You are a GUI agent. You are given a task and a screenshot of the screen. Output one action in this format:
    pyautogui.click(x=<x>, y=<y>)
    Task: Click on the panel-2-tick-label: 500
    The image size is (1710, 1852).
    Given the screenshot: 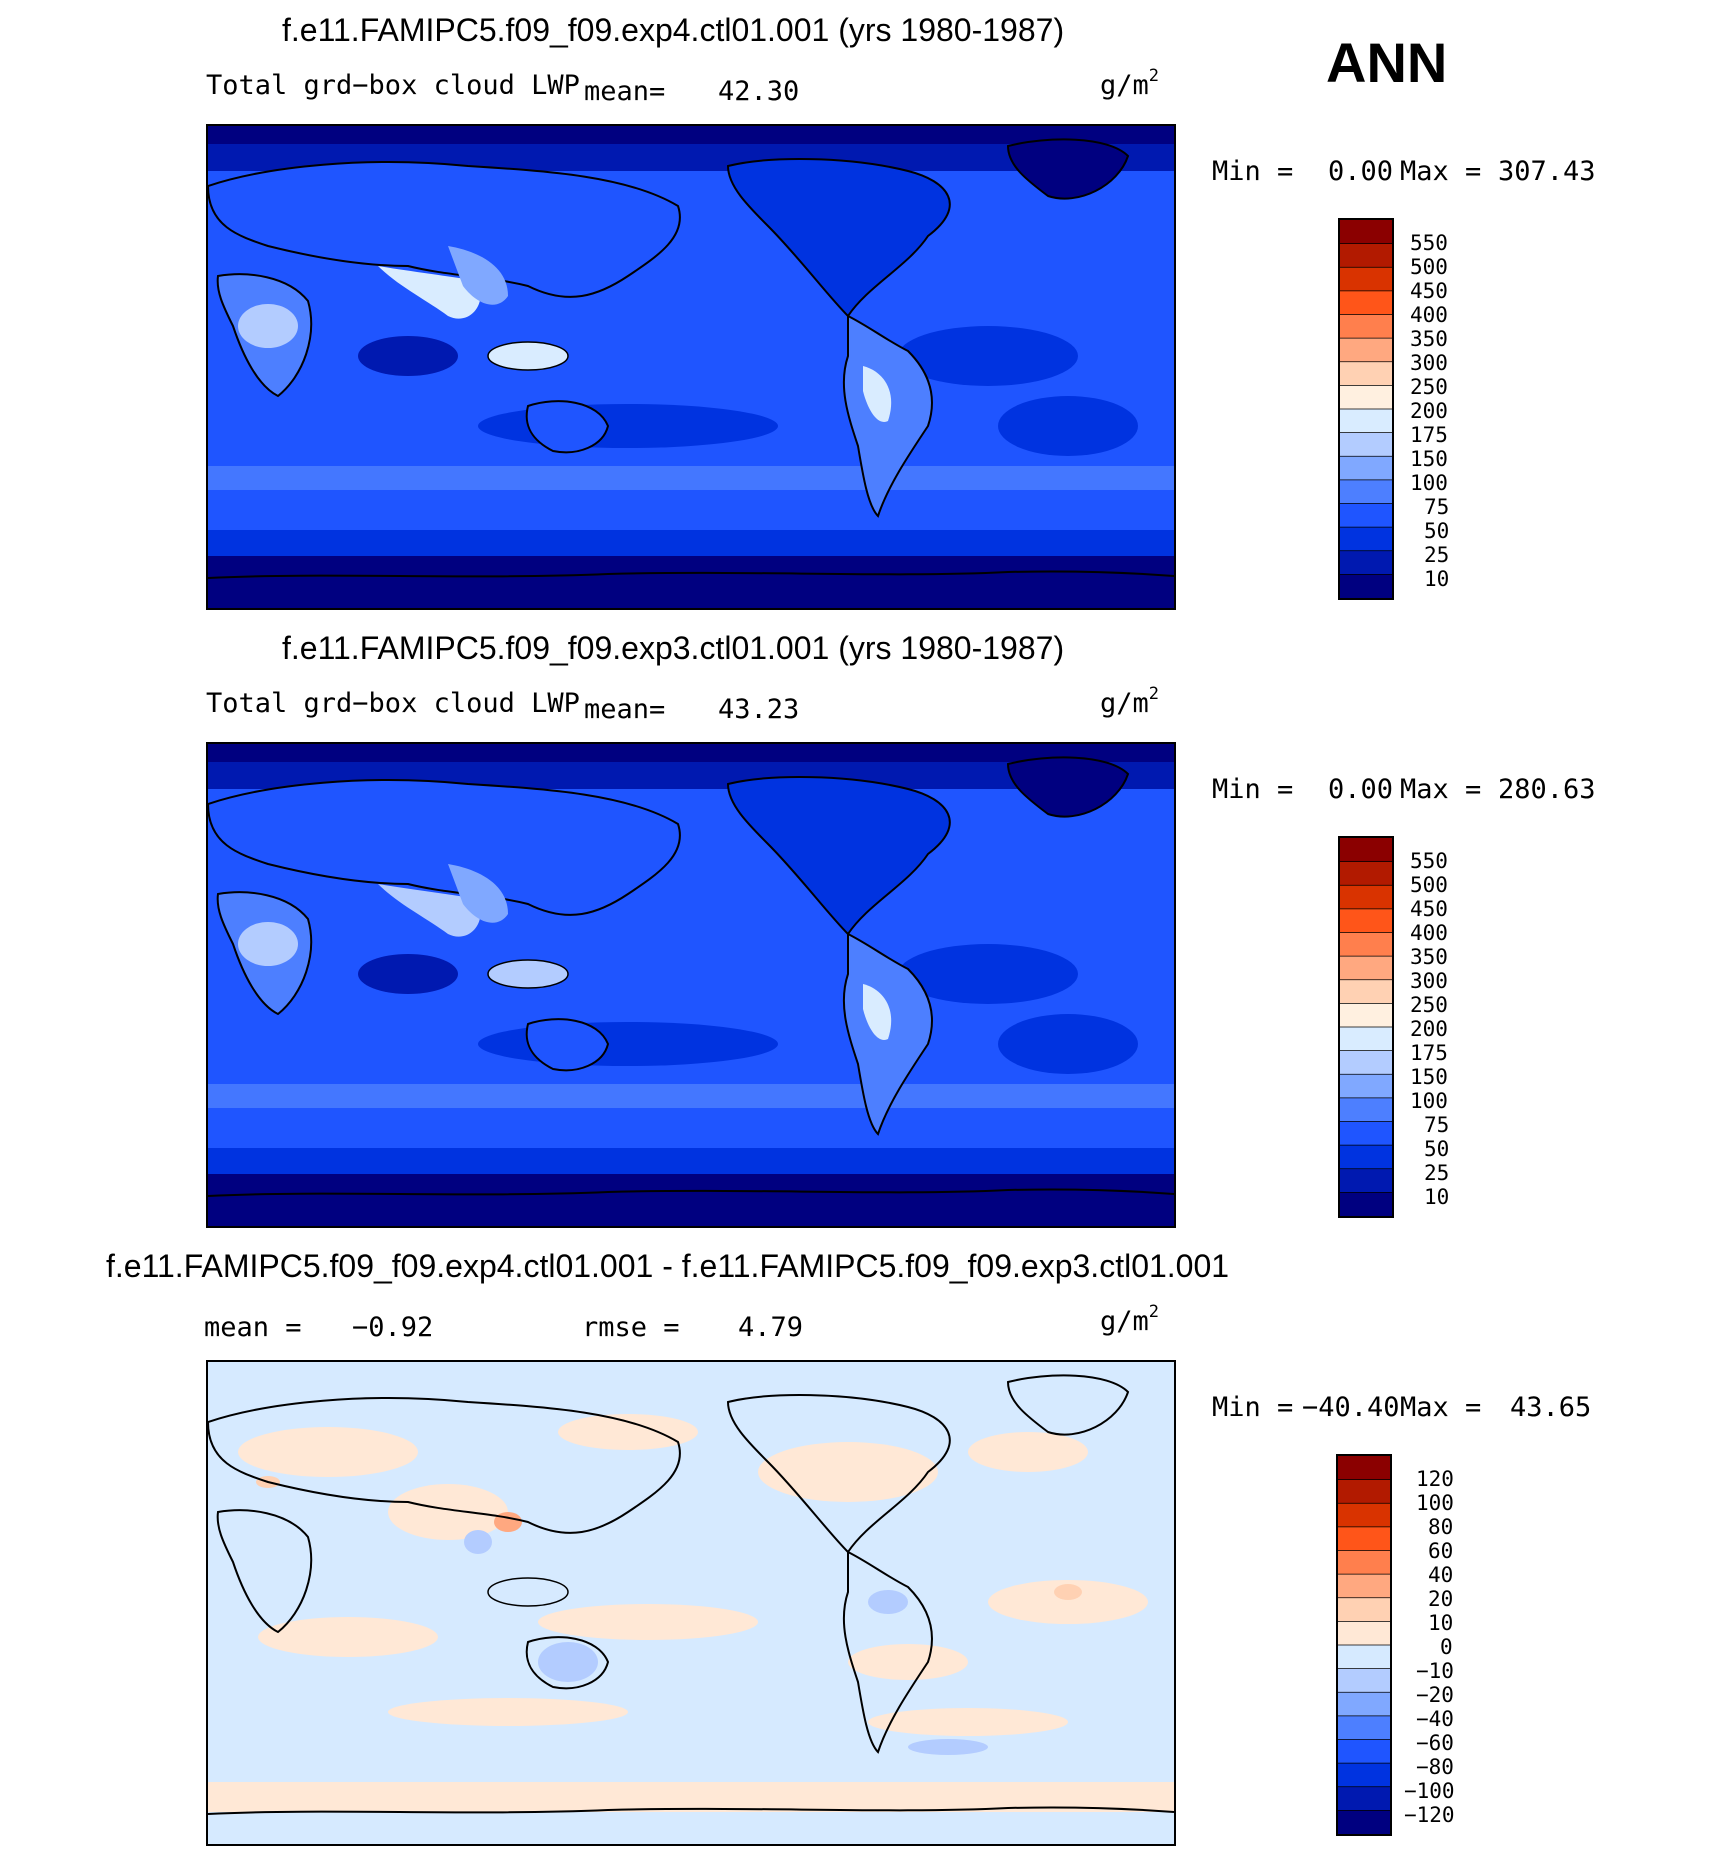 What is the action you would take?
    pyautogui.click(x=1429, y=885)
    